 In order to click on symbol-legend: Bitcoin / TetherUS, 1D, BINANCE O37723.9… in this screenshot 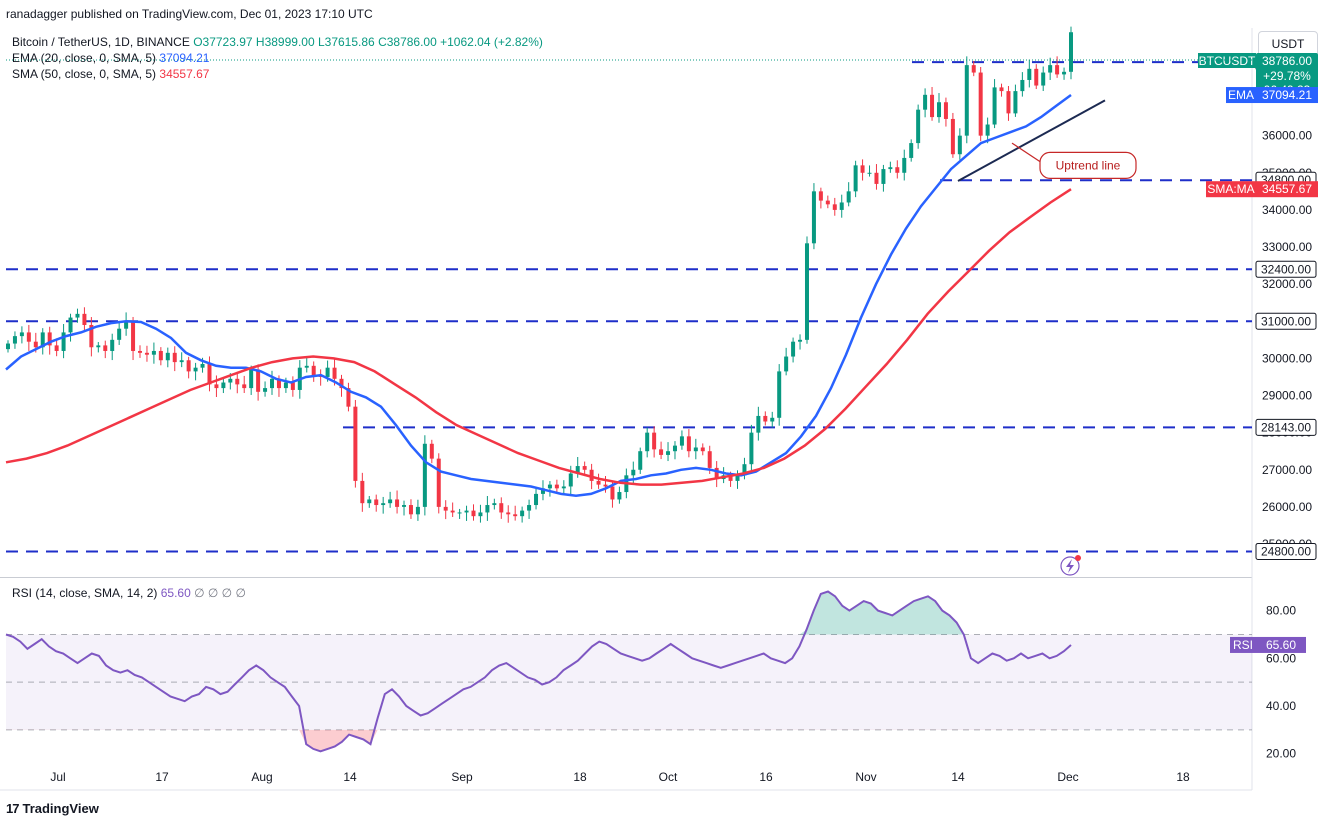, I will do `click(277, 42)`.